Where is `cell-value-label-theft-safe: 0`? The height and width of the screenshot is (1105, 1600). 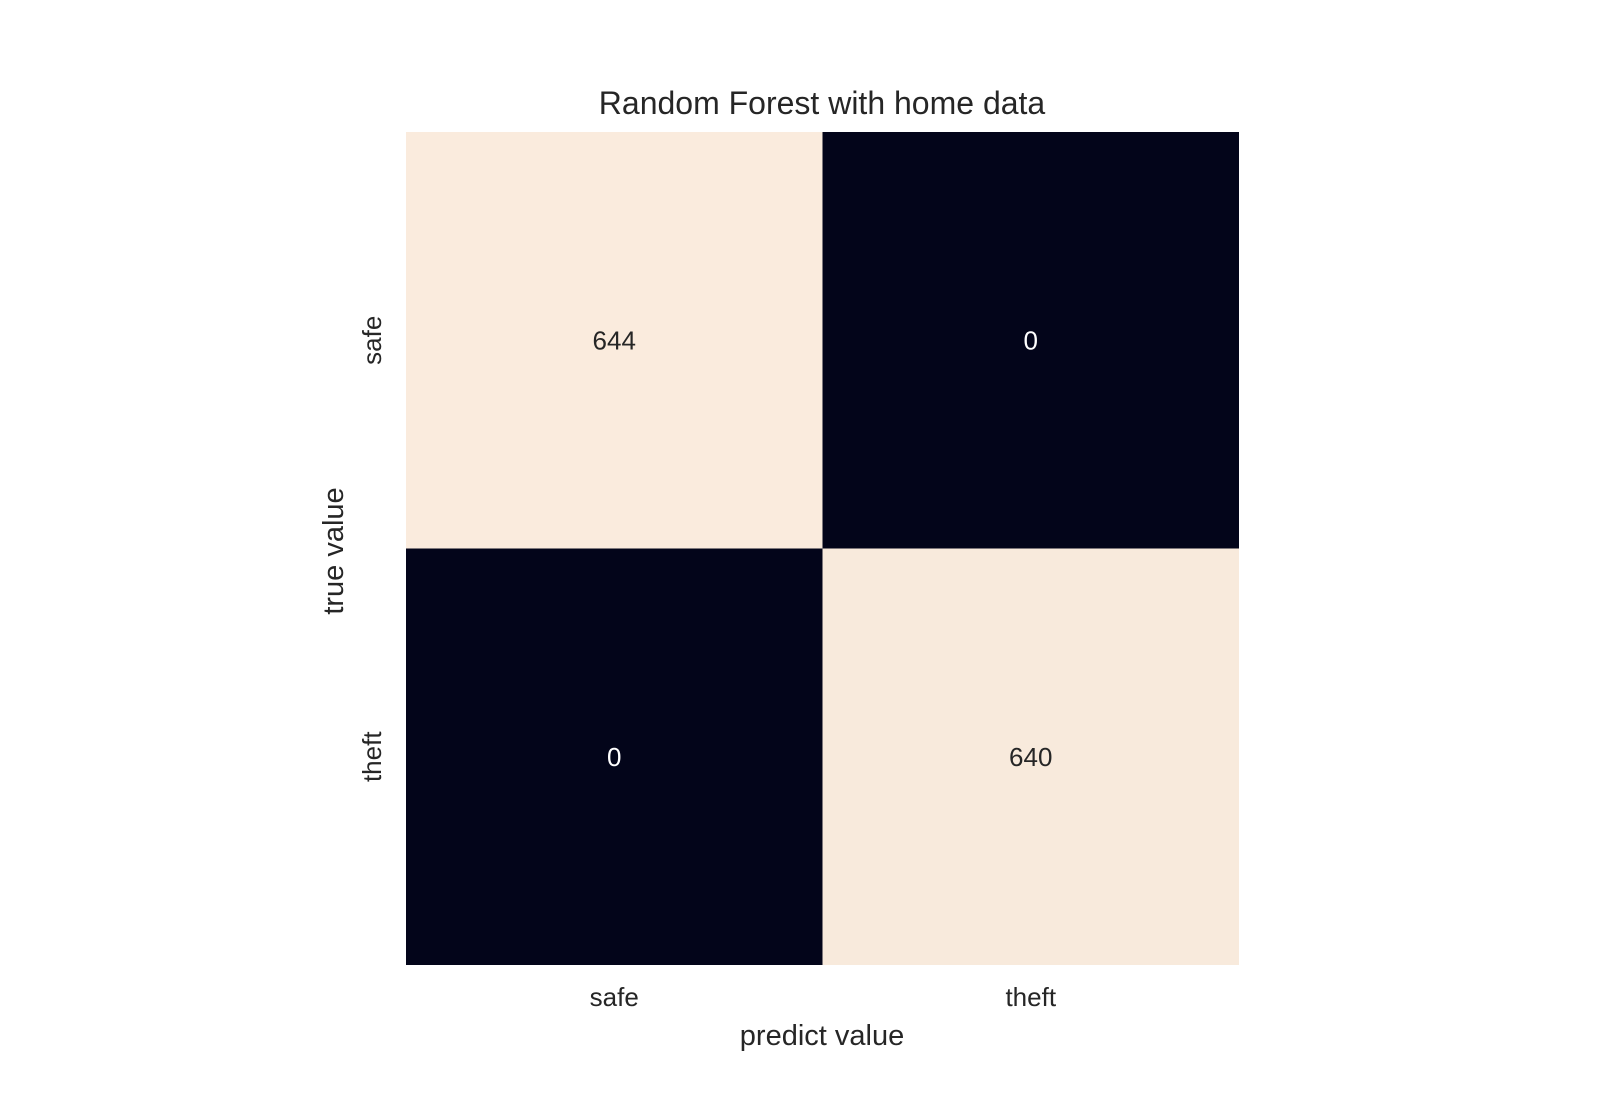
cell-value-label-theft-safe: 0 is located at coordinates (614, 757).